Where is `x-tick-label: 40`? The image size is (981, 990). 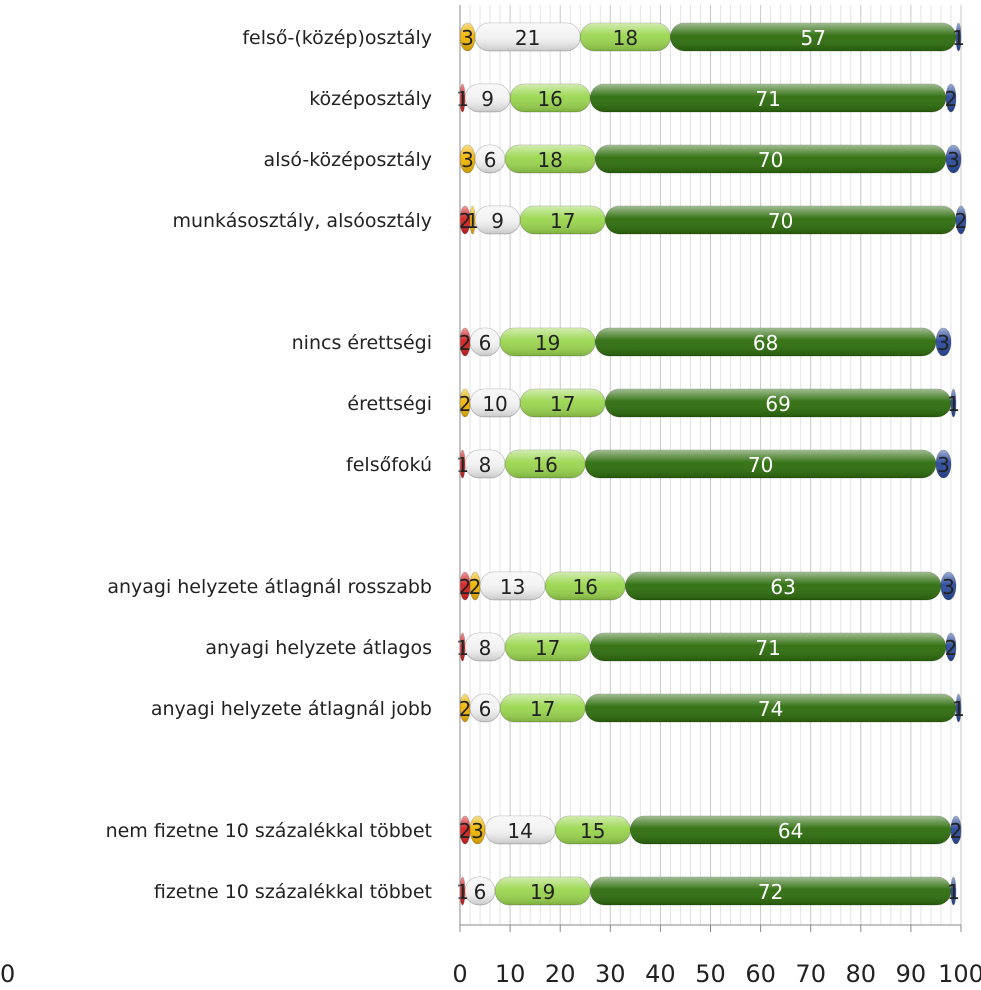
x-tick-label: 40 is located at coordinates (660, 974).